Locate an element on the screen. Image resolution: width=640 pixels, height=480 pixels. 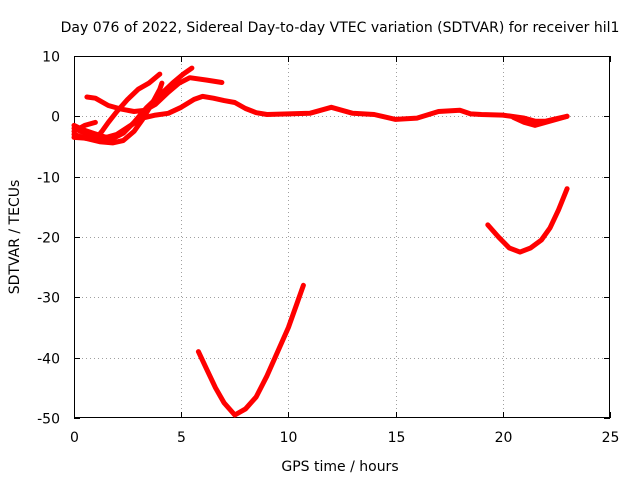
x-tick-label-2: 10 is located at coordinates (289, 438).